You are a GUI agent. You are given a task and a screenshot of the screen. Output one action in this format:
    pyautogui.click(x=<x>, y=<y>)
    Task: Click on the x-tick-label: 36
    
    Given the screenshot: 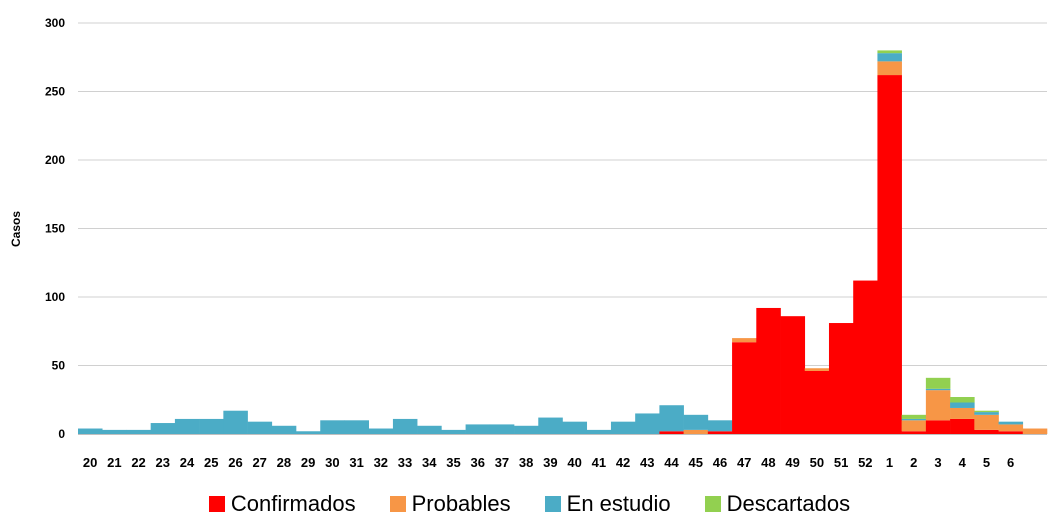 What is the action you would take?
    pyautogui.click(x=477, y=462)
    